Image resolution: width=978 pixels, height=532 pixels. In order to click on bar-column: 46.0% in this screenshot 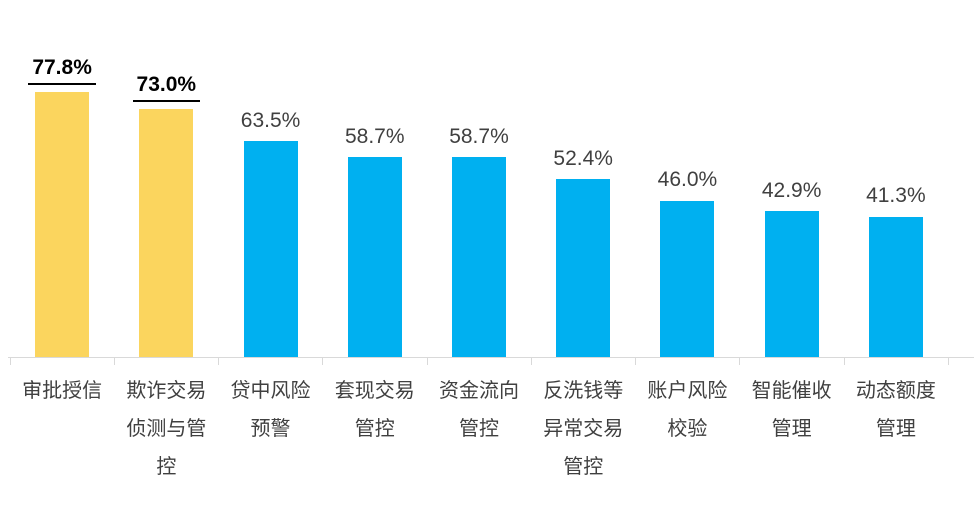, I will do `click(687, 178)`.